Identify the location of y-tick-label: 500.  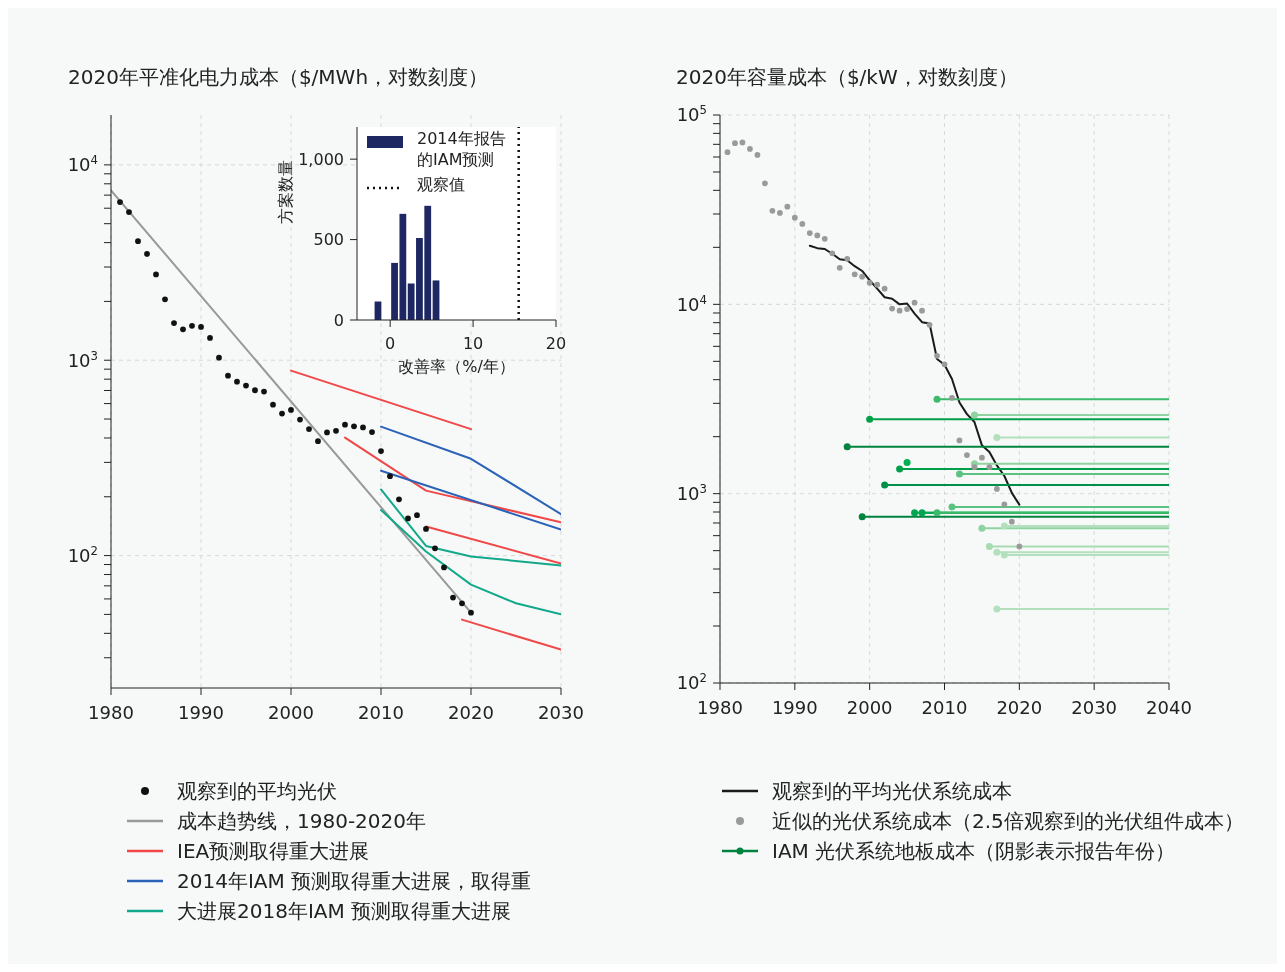
(328, 240).